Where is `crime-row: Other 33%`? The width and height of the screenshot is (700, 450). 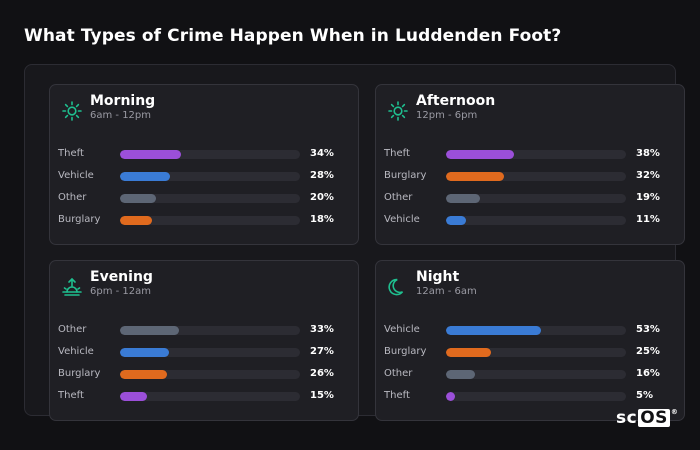
crime-row: Other 33% is located at coordinates (205, 330).